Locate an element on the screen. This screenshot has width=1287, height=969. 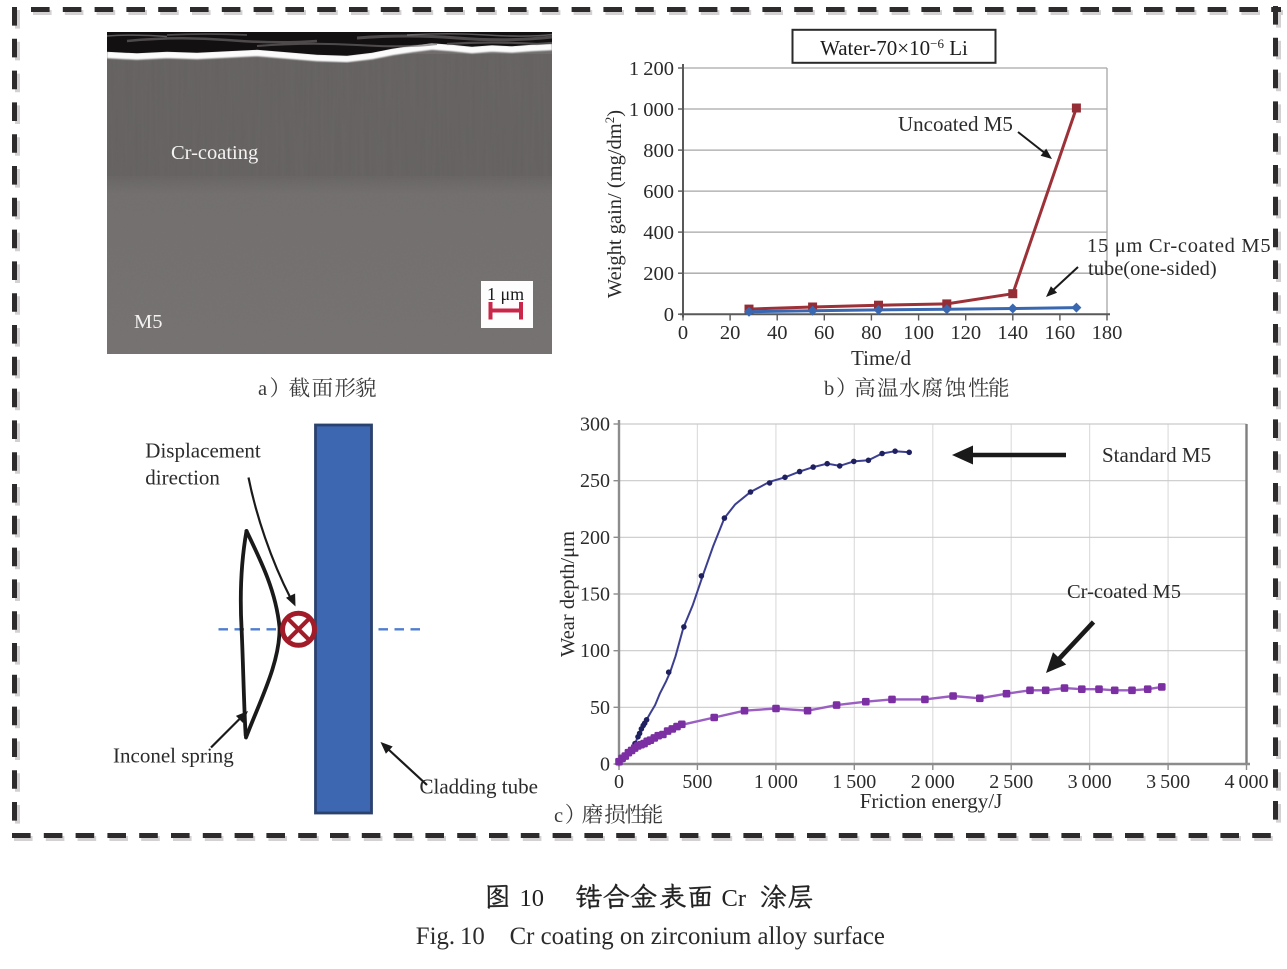
svg-text: 50 is located at coordinates (600, 708).